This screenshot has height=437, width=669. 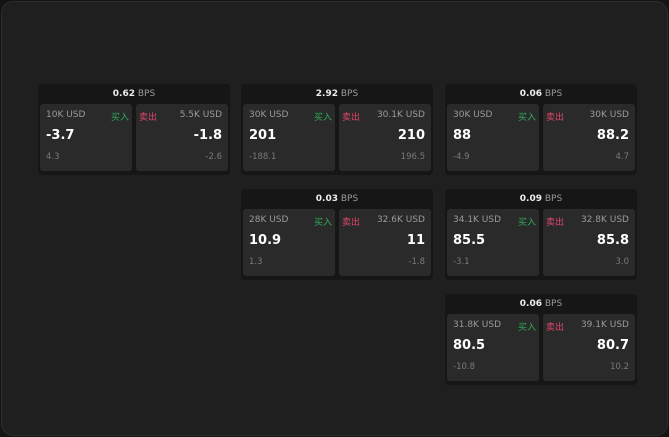 What do you see at coordinates (589, 242) in the screenshot?
I see `sell-cell: 卖出 32.8K USD 85.8 3.0` at bounding box center [589, 242].